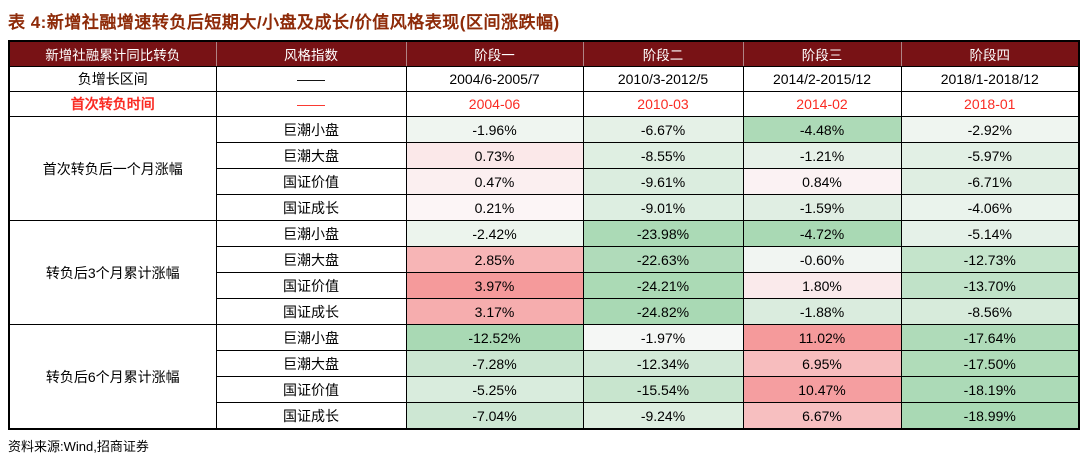 Image resolution: width=1080 pixels, height=458 pixels. What do you see at coordinates (822, 311) in the screenshot?
I see `value-cell: -1.88%` at bounding box center [822, 311].